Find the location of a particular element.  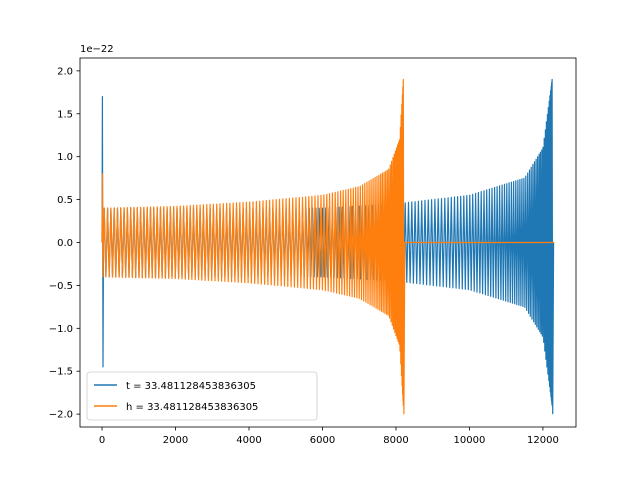

y-tick-label: −2.0 is located at coordinates (61, 415).